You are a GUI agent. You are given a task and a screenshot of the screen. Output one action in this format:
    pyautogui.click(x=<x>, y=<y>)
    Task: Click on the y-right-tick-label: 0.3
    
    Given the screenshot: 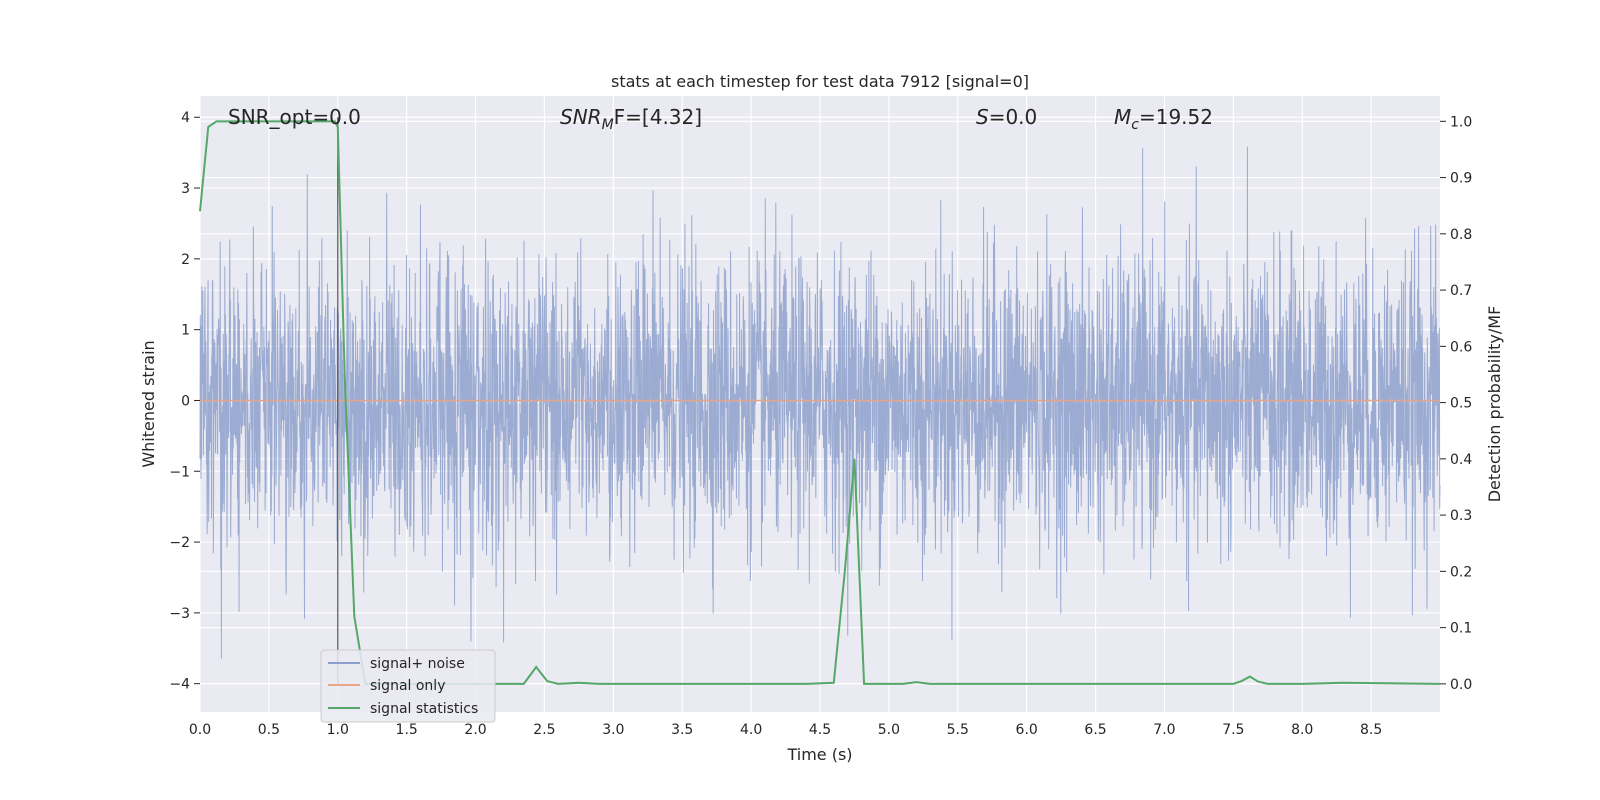 What is the action you would take?
    pyautogui.click(x=1461, y=516)
    